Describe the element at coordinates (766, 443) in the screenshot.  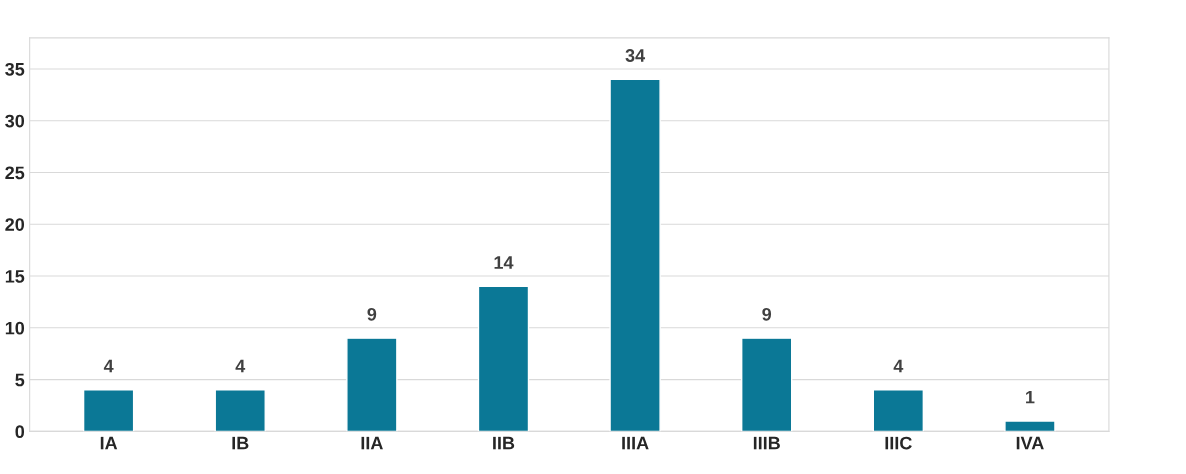
I see `x-tick-label: IIIB` at that location.